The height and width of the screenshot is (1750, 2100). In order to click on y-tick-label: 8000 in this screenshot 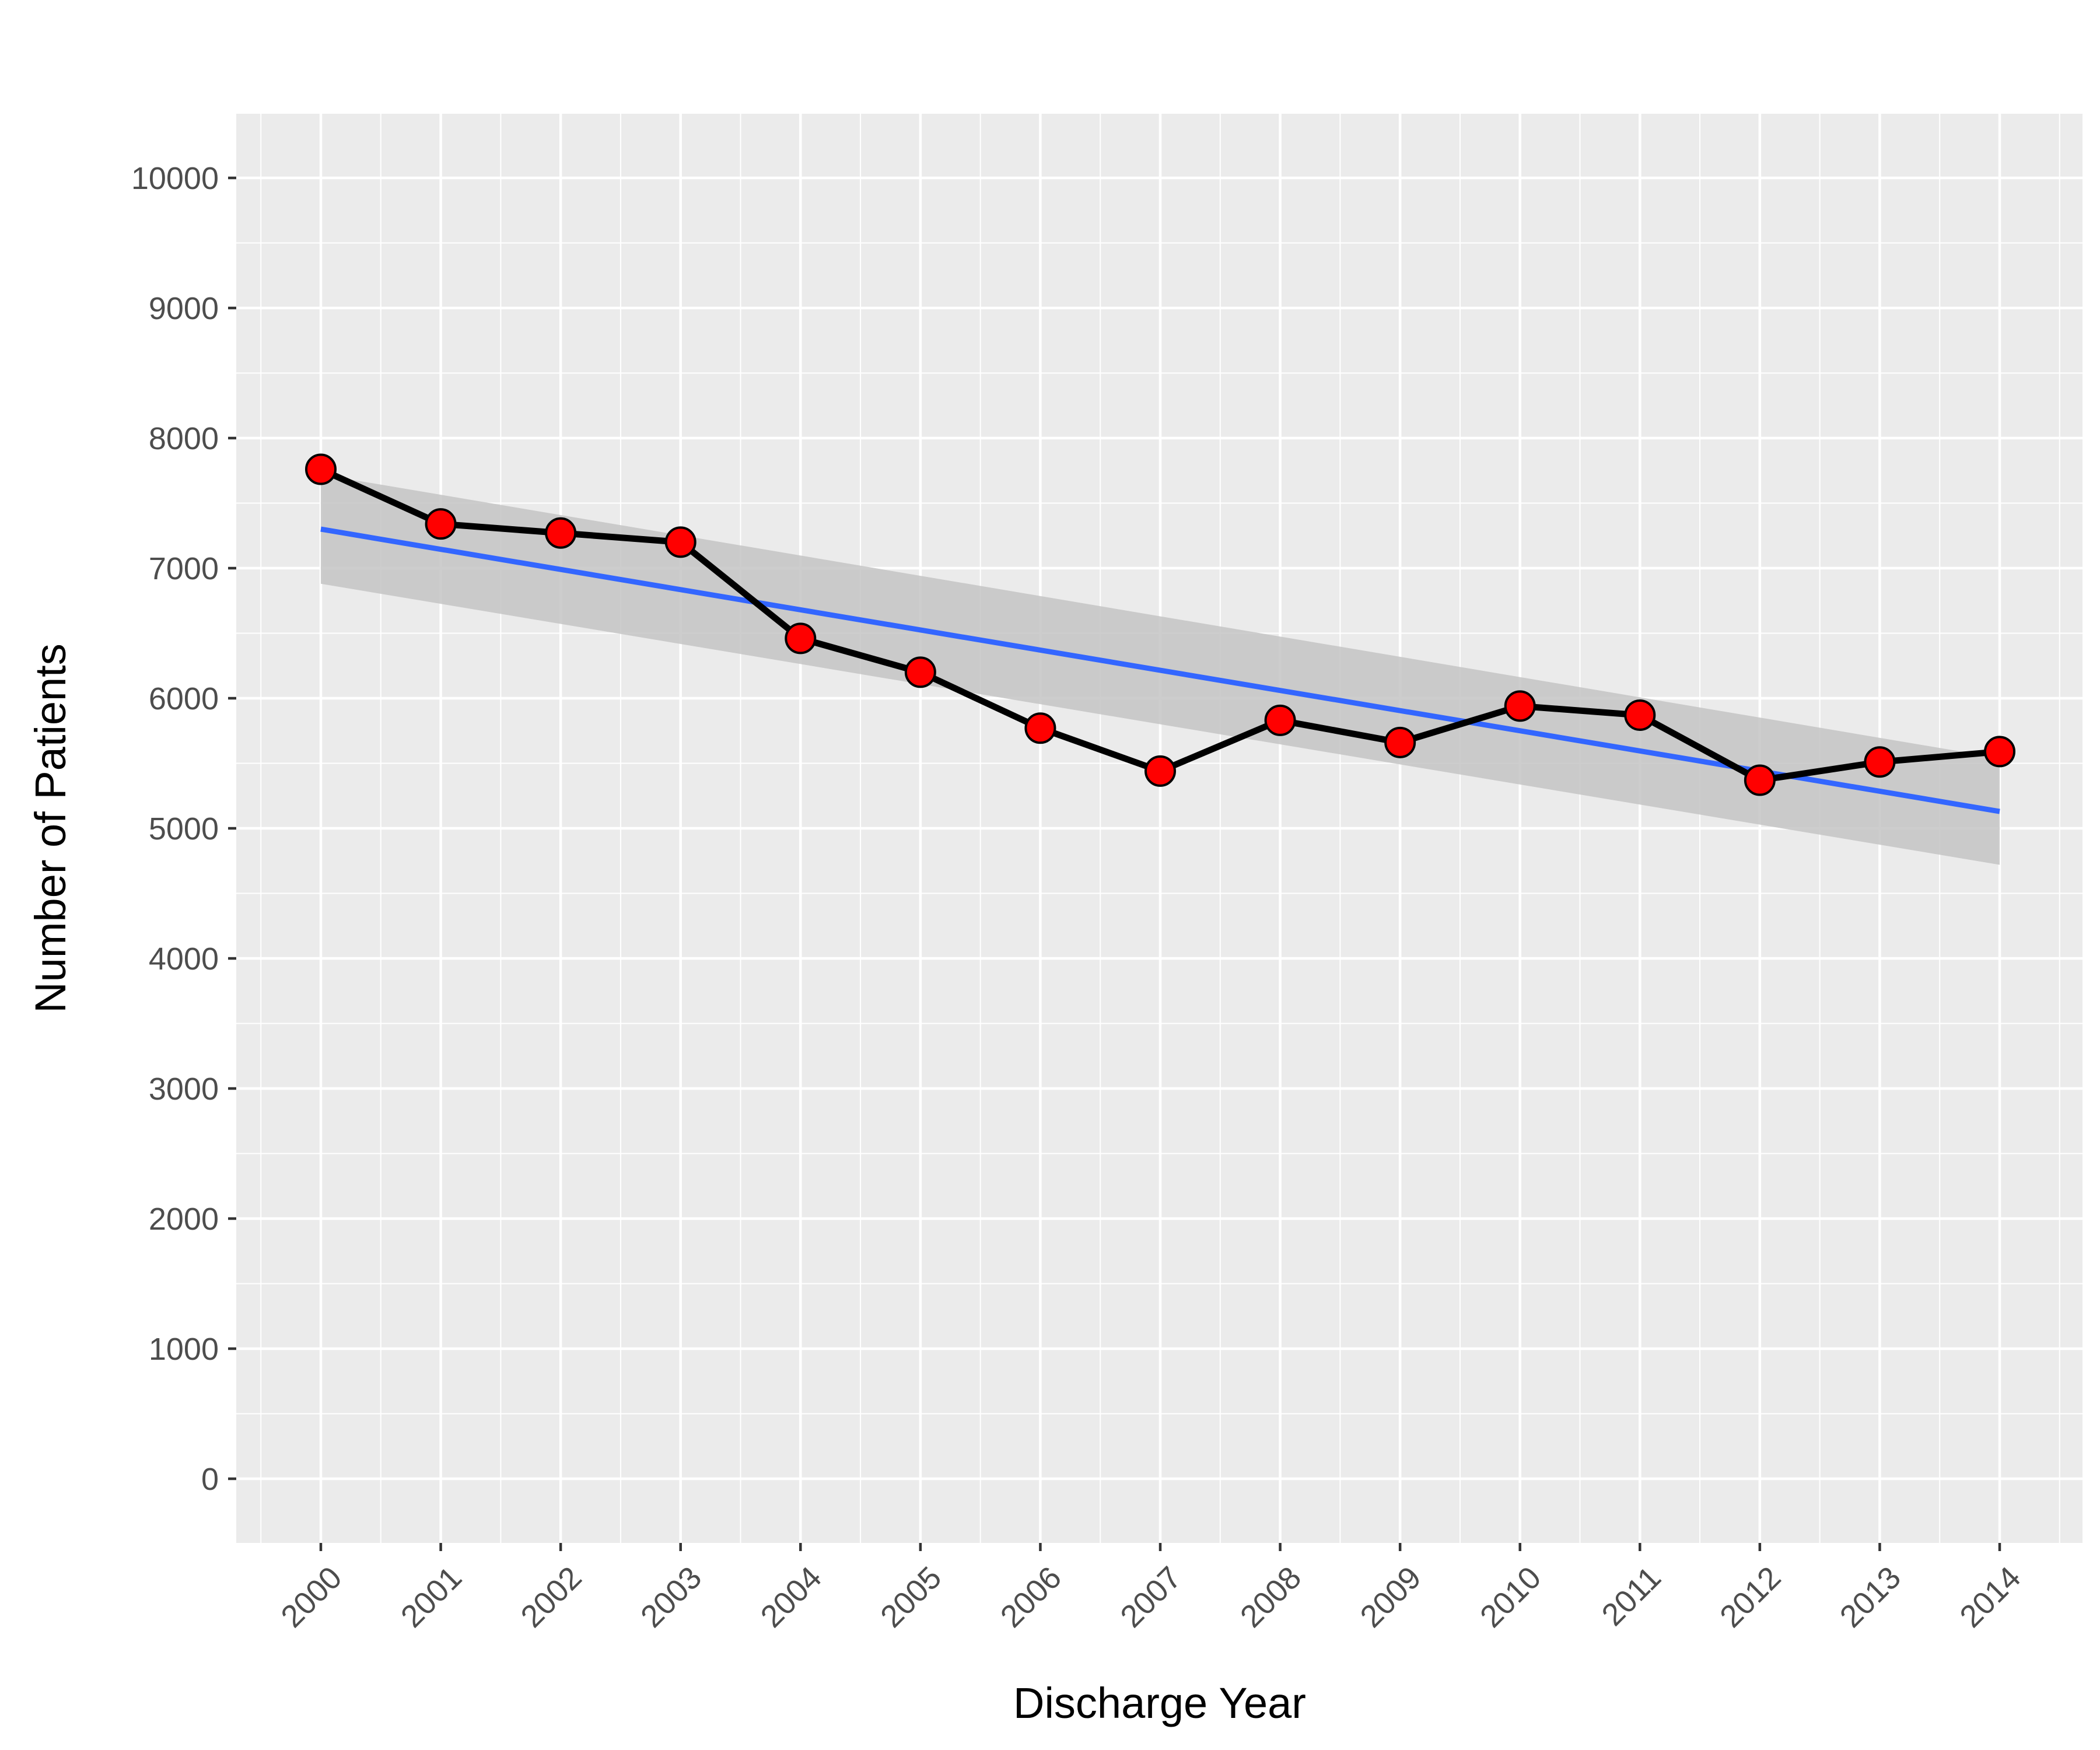, I will do `click(184, 438)`.